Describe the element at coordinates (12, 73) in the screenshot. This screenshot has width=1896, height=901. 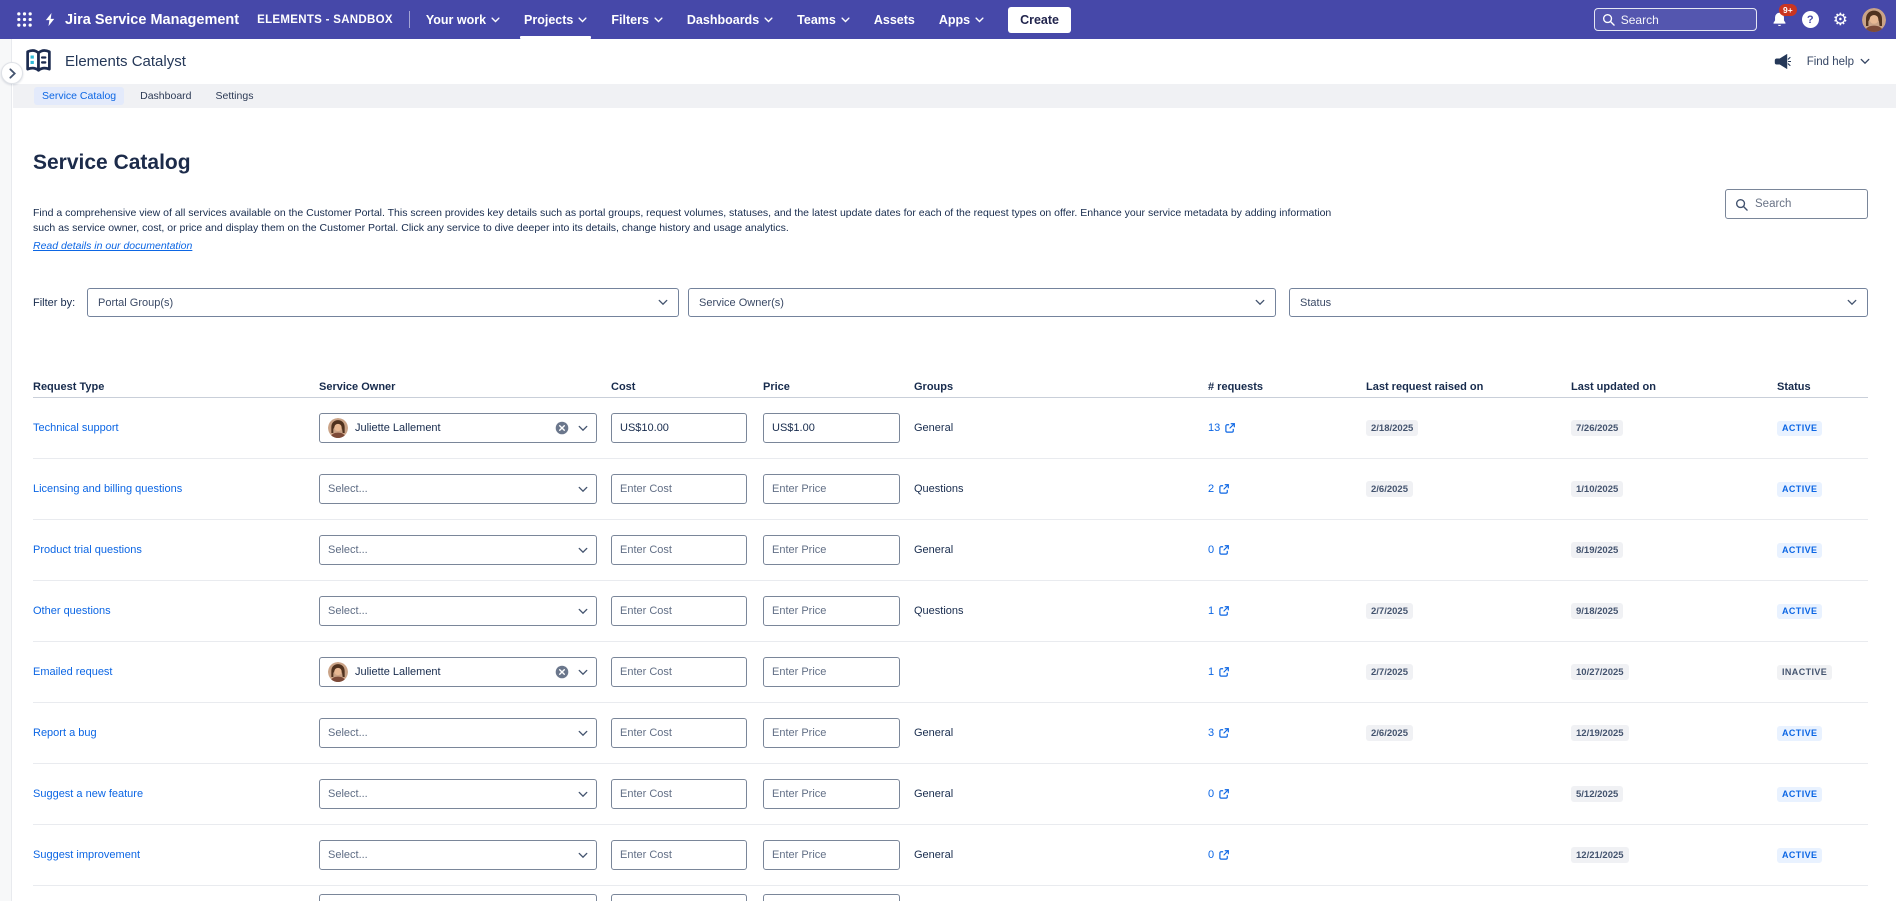
I see `expand-sidebar-button` at that location.